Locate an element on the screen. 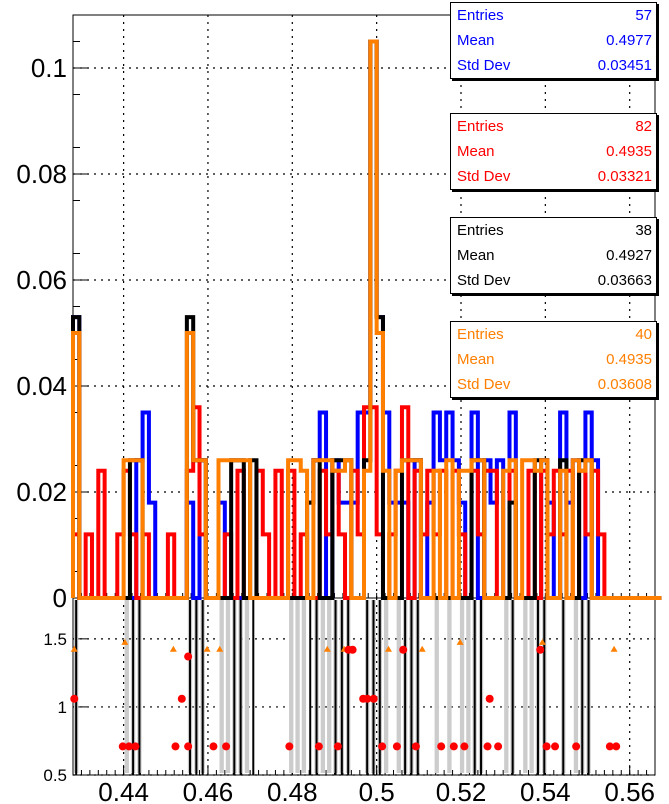 The width and height of the screenshot is (669, 804). x-tick-label: 0.56 is located at coordinates (629, 790).